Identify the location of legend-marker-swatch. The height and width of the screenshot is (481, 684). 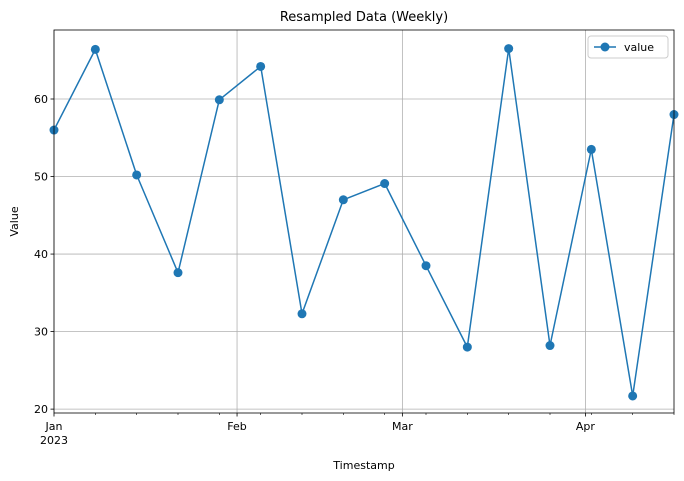
(605, 47).